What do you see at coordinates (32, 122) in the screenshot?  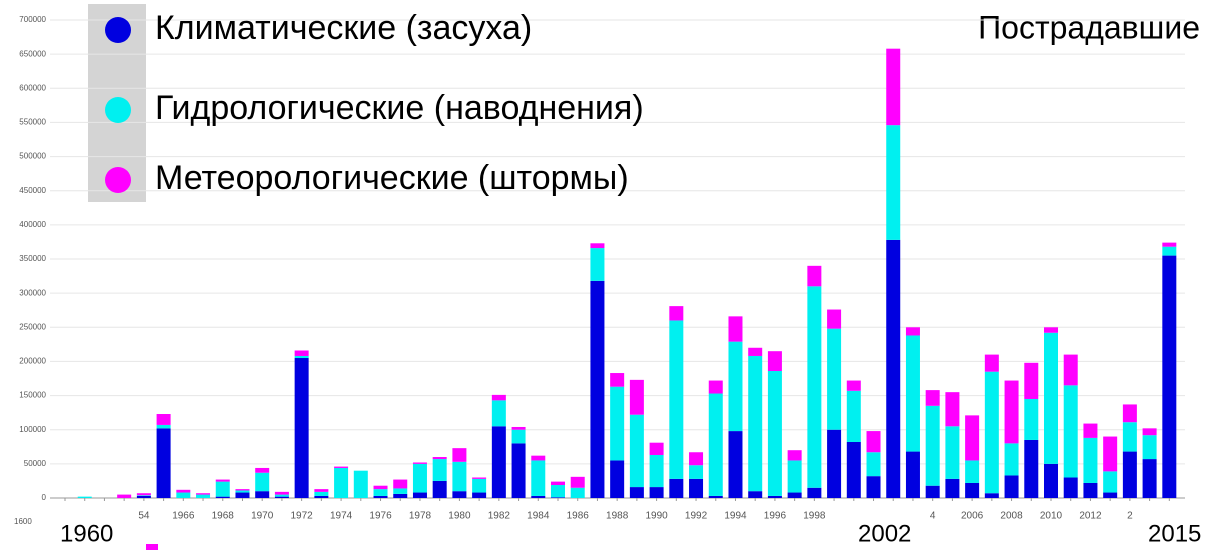 I see `y-tick-label: 550000` at bounding box center [32, 122].